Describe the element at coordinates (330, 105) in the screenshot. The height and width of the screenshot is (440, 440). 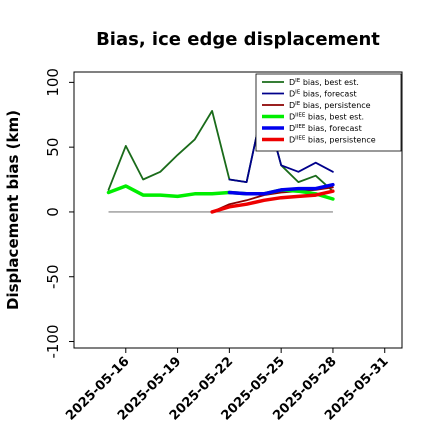
I see `legend-entry-3: DIE bias, persistence` at that location.